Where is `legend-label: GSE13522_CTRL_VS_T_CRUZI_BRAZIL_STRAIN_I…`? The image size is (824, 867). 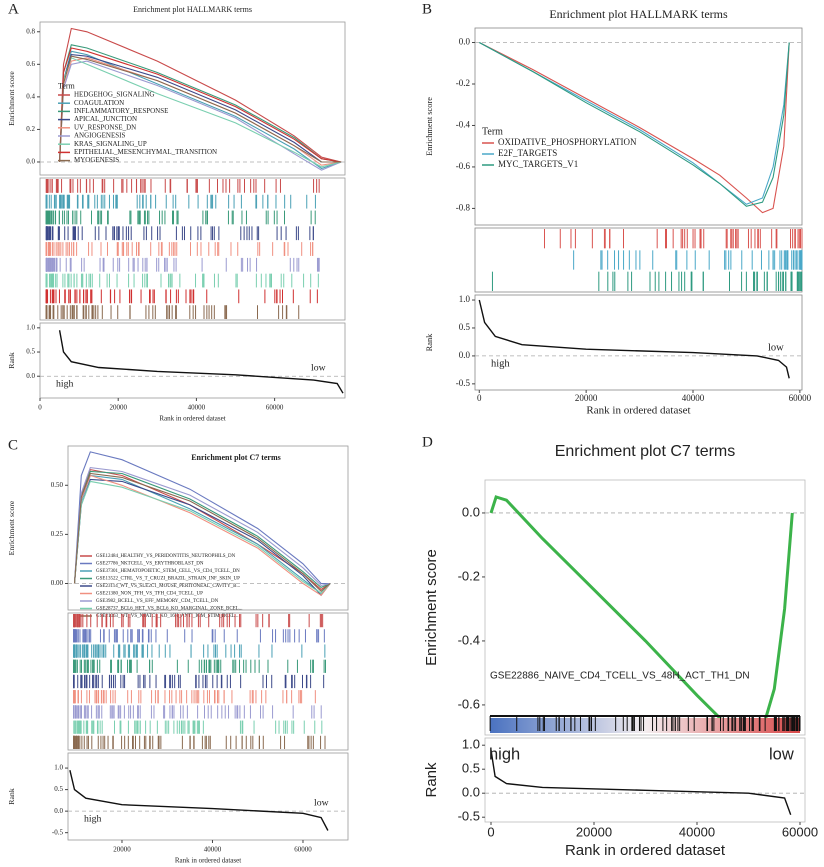
legend-label: GSE13522_CTRL_VS_T_CRUZI_BRAZIL_STRAIN_I… is located at coordinates (168, 579).